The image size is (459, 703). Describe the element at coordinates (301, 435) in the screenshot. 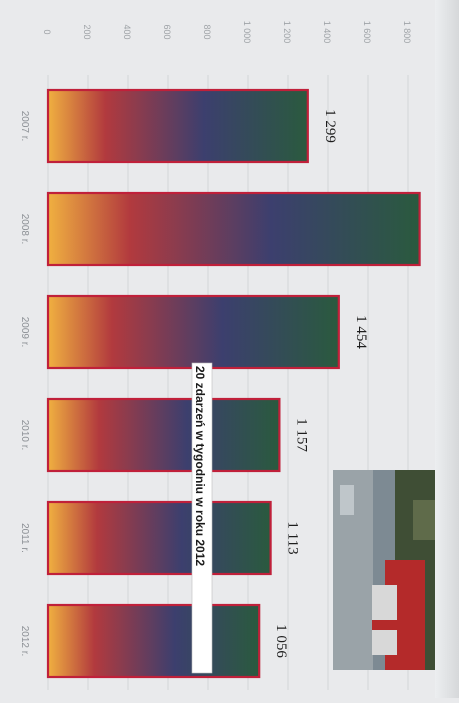

I see `bar-value-label: 1 157` at that location.